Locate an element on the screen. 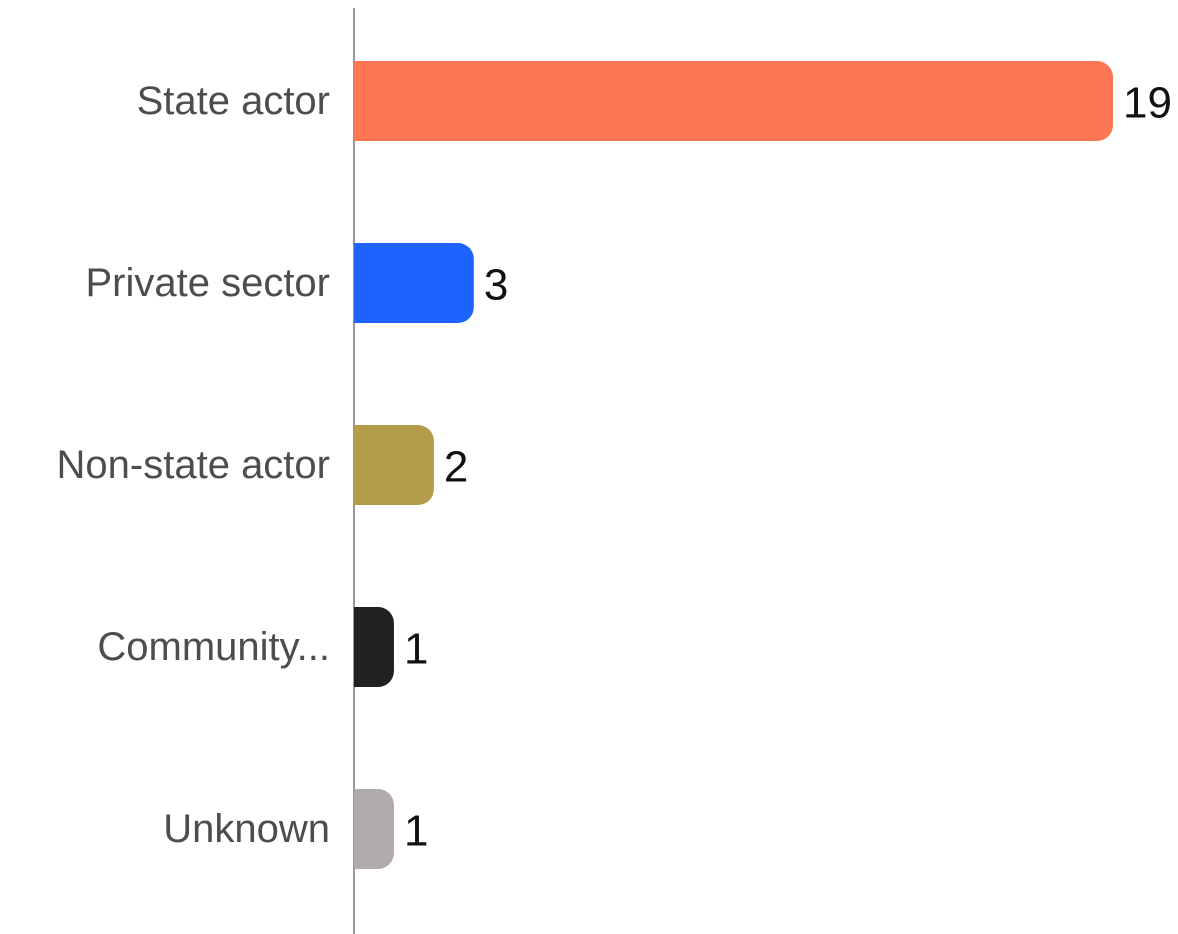 The height and width of the screenshot is (934, 1178). category-label: Private sector is located at coordinates (207, 283).